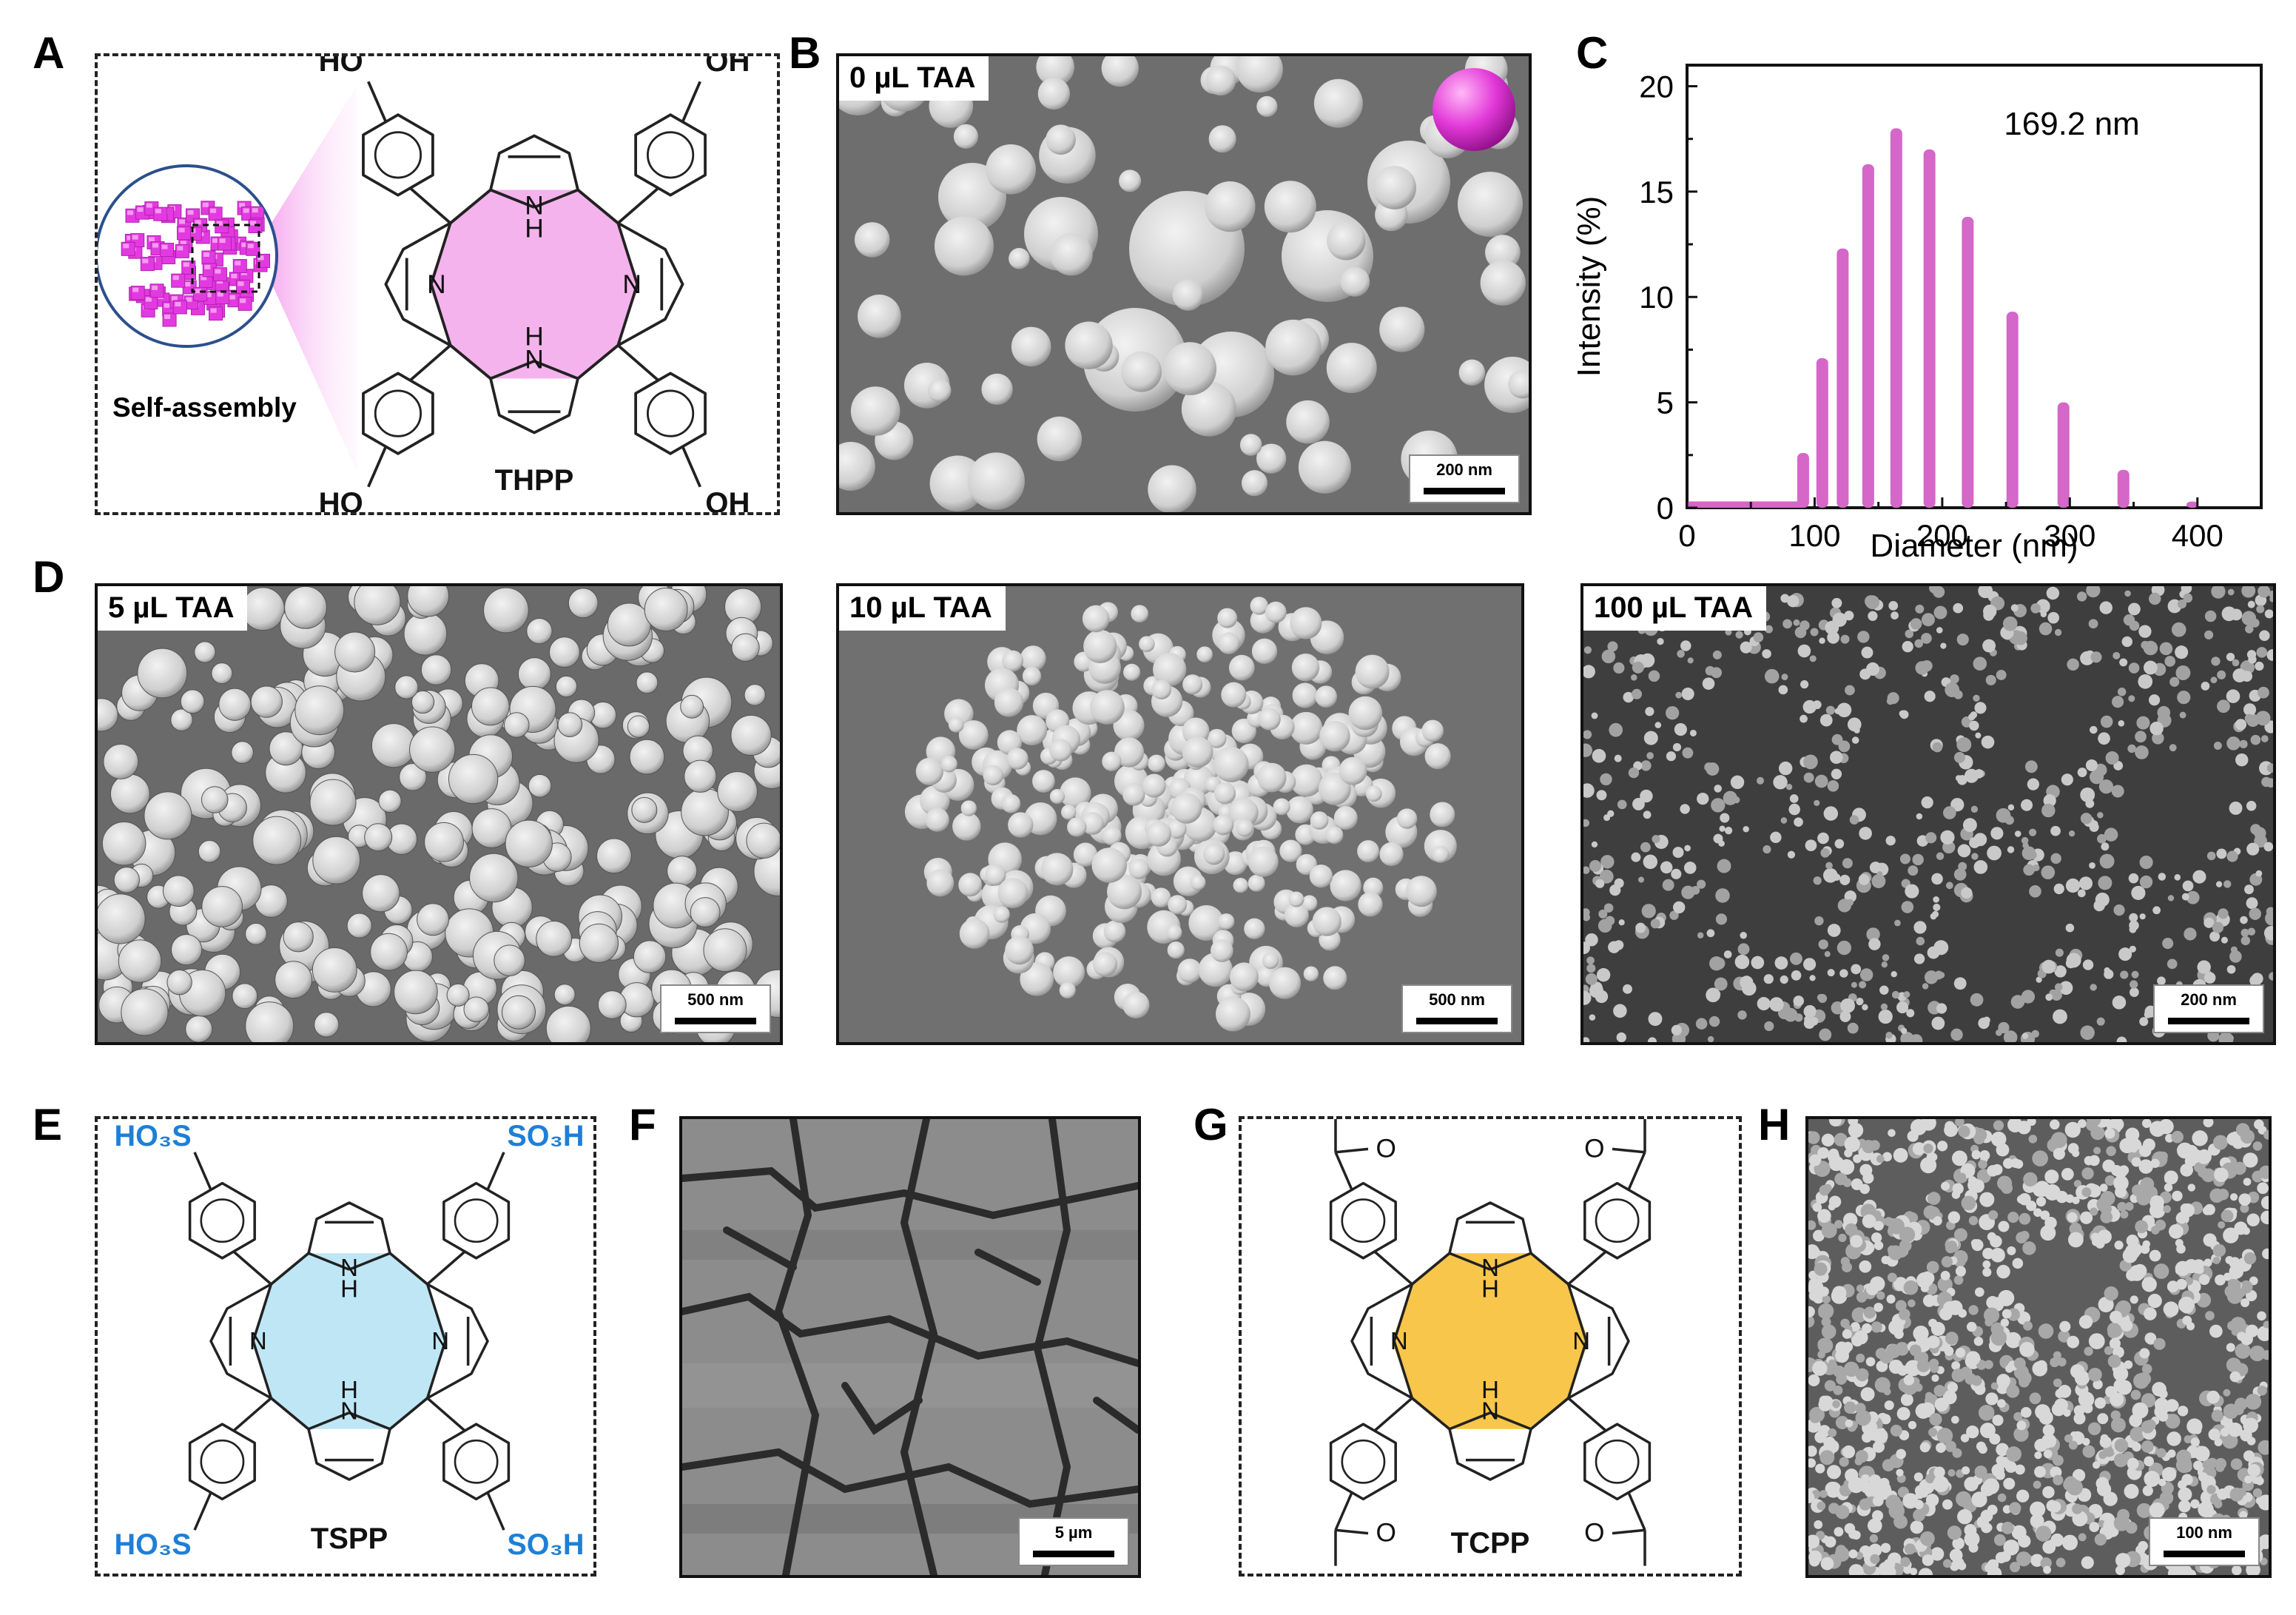 The height and width of the screenshot is (1615, 2296). I want to click on tcpp-molecule: NNNHNHOOHOHOOOHOHOTCPP, so click(1490, 1342).